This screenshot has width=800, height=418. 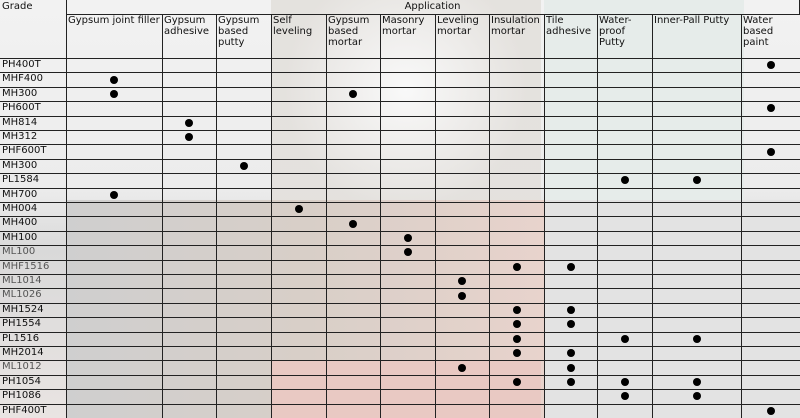 I want to click on grade-header: Grade, so click(x=33, y=29).